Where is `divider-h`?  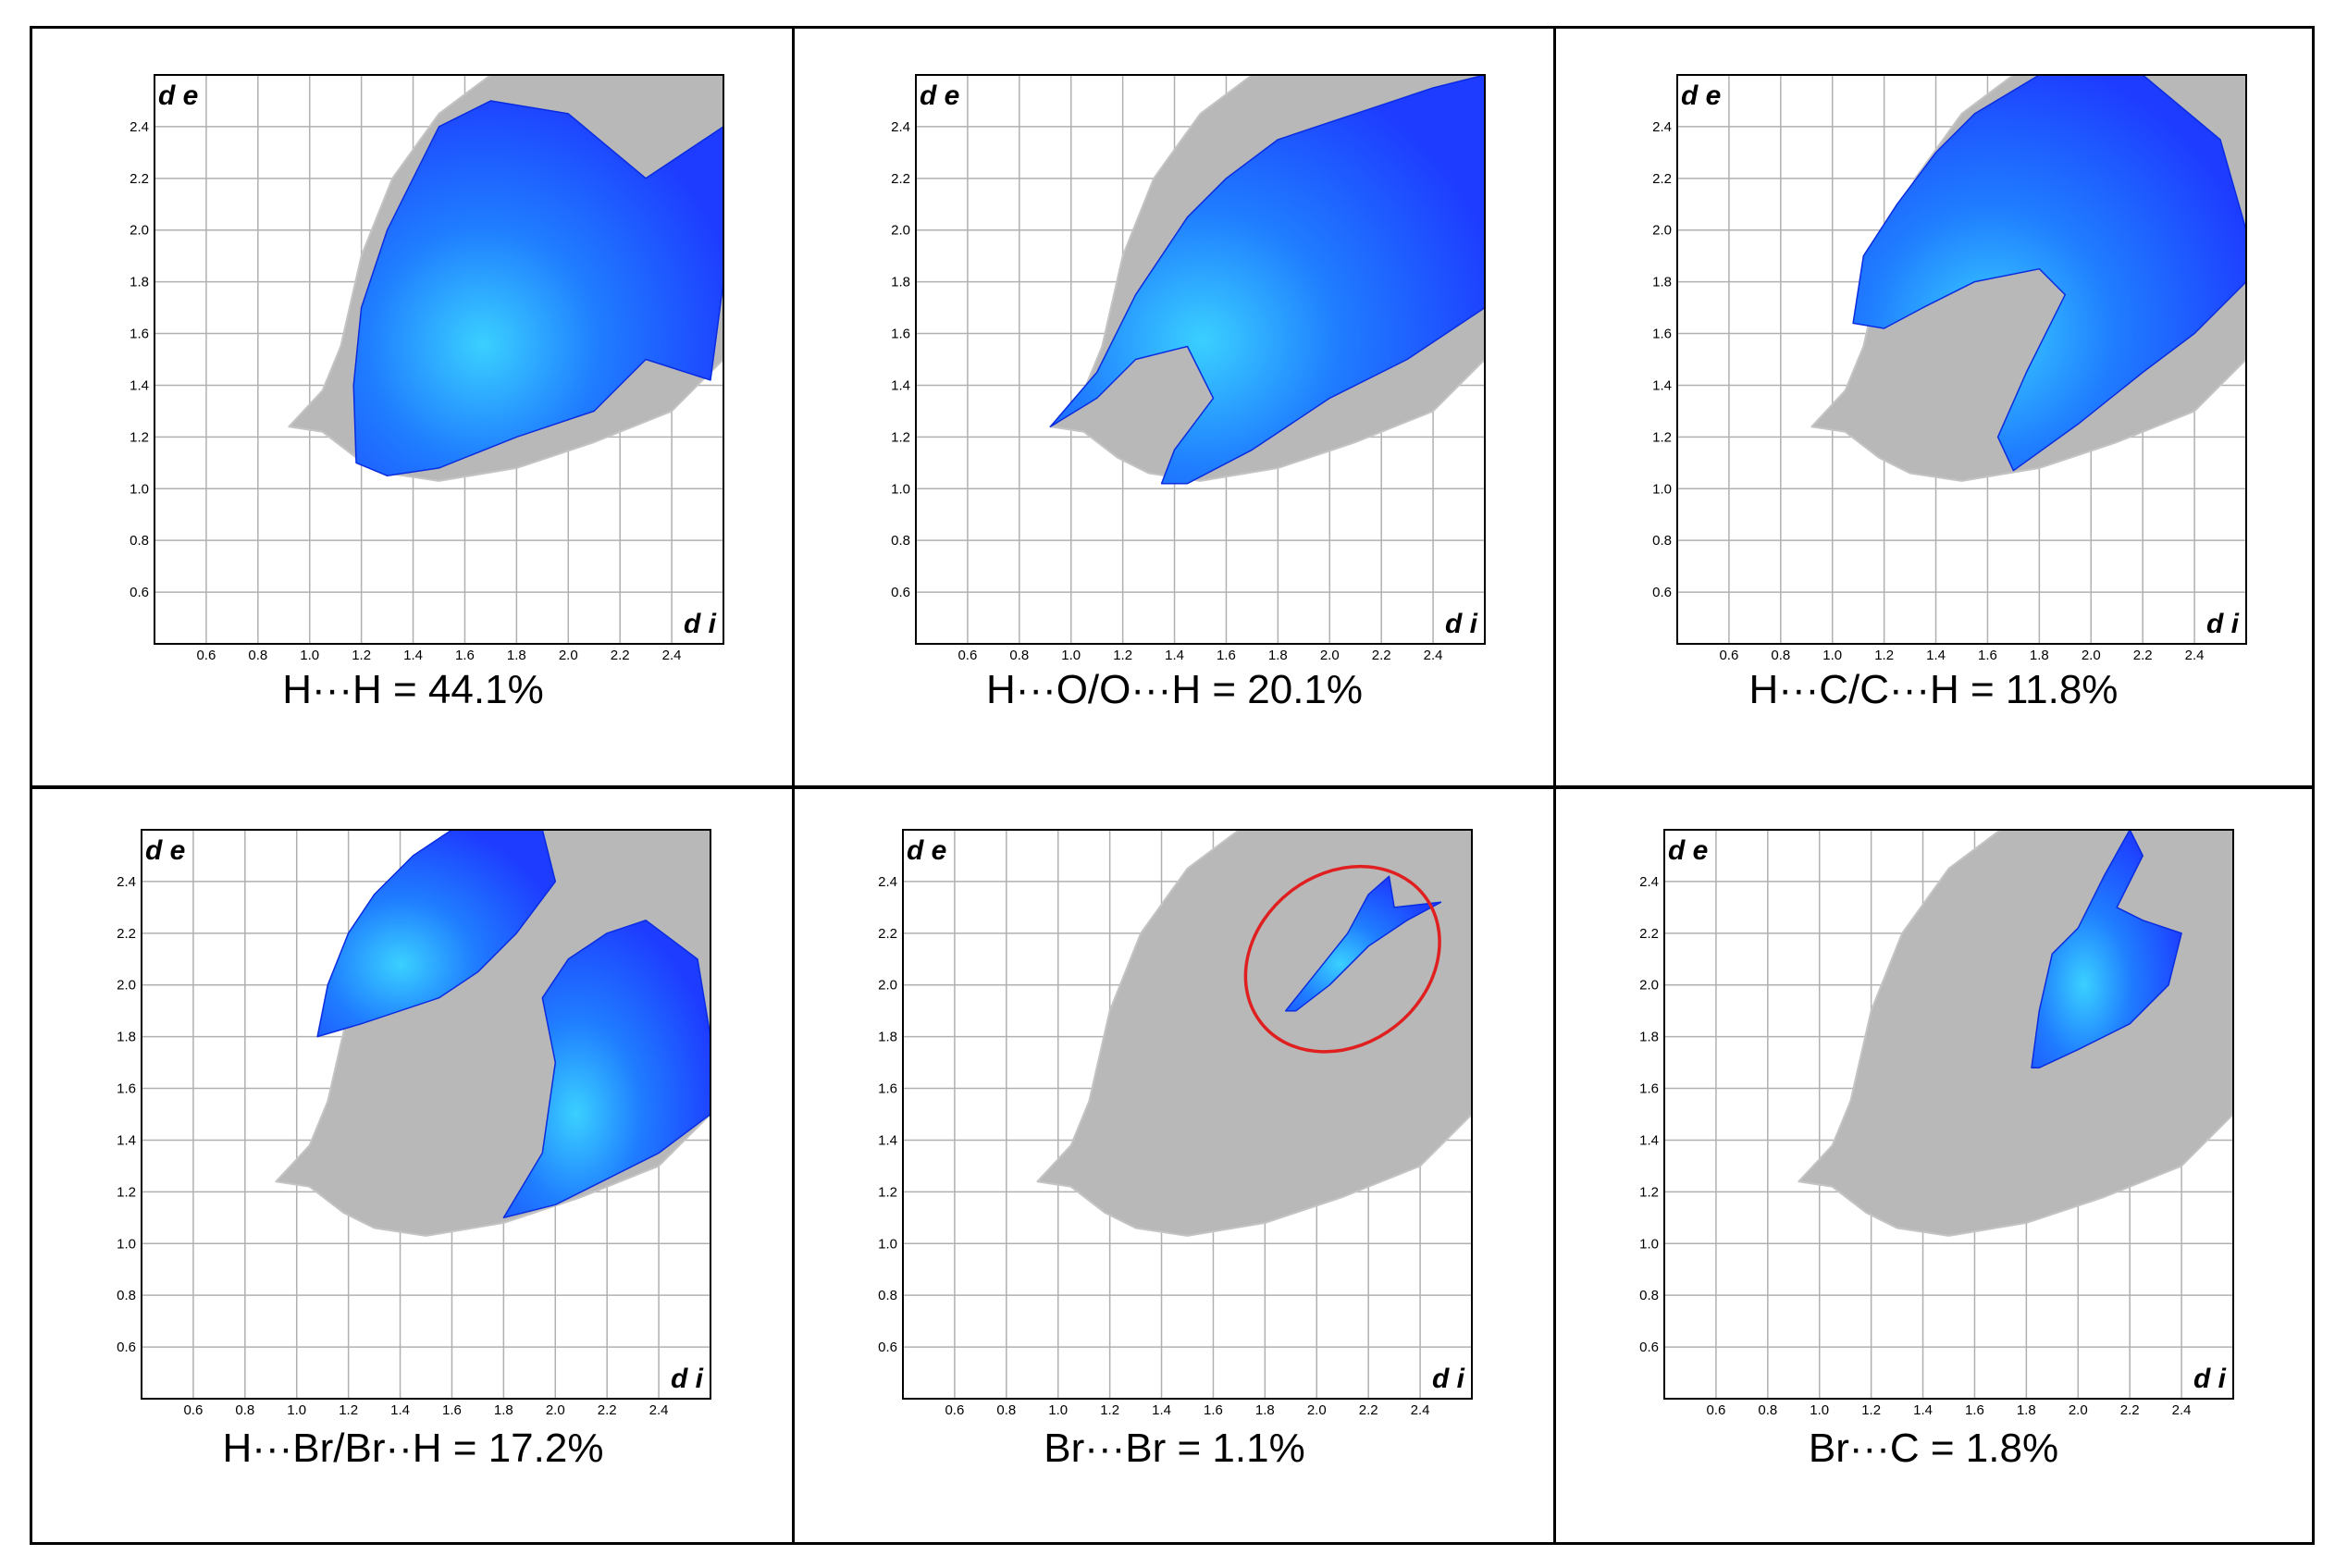
divider-h is located at coordinates (1172, 787).